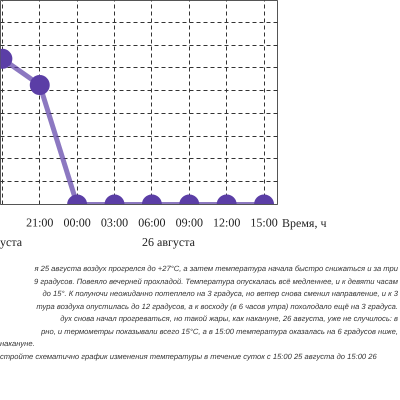 The image size is (400, 400). I want to click on x-tick-label: 06:00, so click(152, 223).